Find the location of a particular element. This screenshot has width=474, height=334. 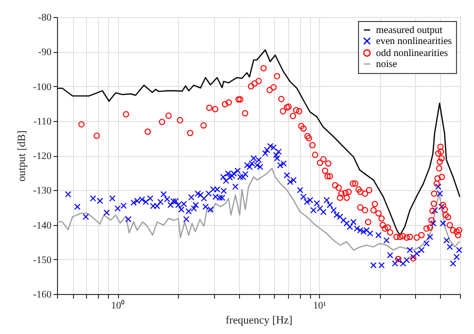

legend-label: odd nonlinearities is located at coordinates (412, 53).